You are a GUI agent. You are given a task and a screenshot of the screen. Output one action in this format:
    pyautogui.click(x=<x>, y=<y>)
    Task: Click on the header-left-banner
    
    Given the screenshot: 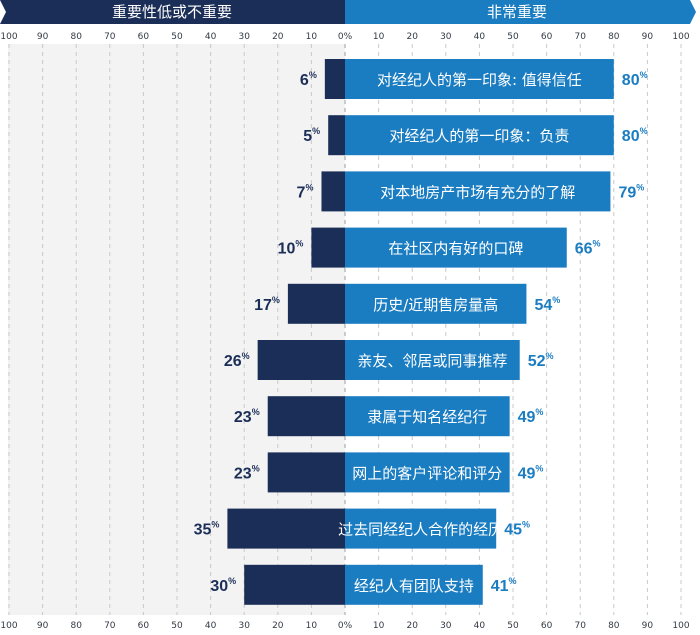 What is the action you would take?
    pyautogui.click(x=172, y=12)
    